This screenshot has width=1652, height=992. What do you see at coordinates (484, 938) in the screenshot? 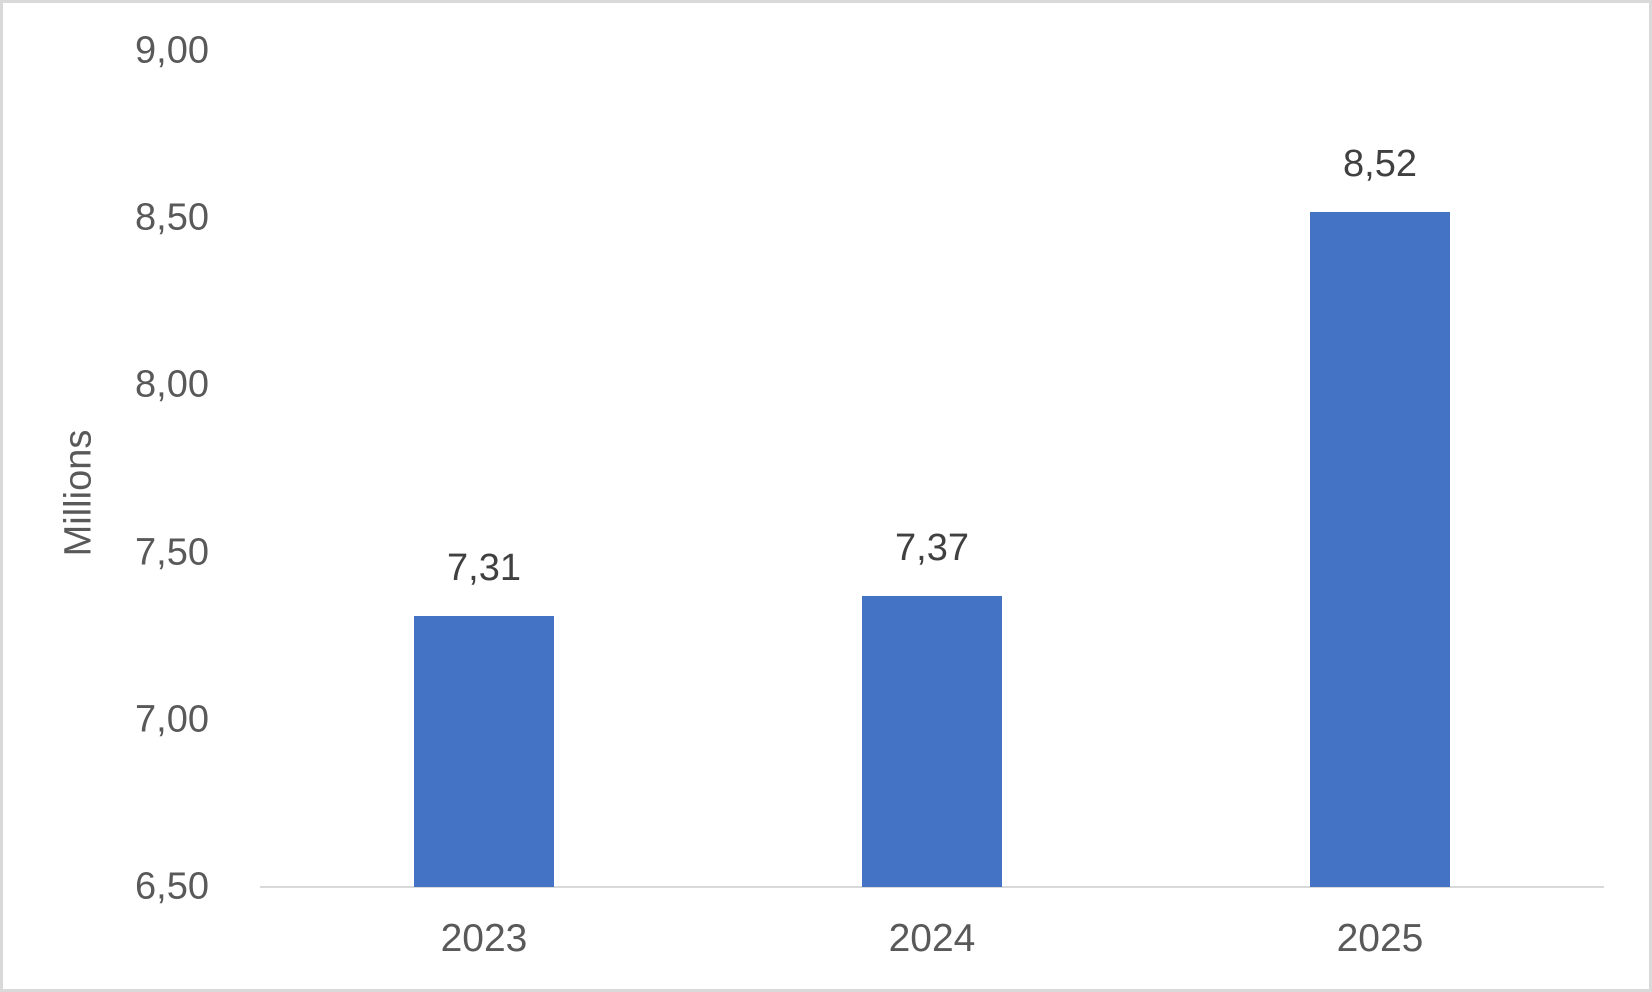
I see `x-tick-label: 2023` at bounding box center [484, 938].